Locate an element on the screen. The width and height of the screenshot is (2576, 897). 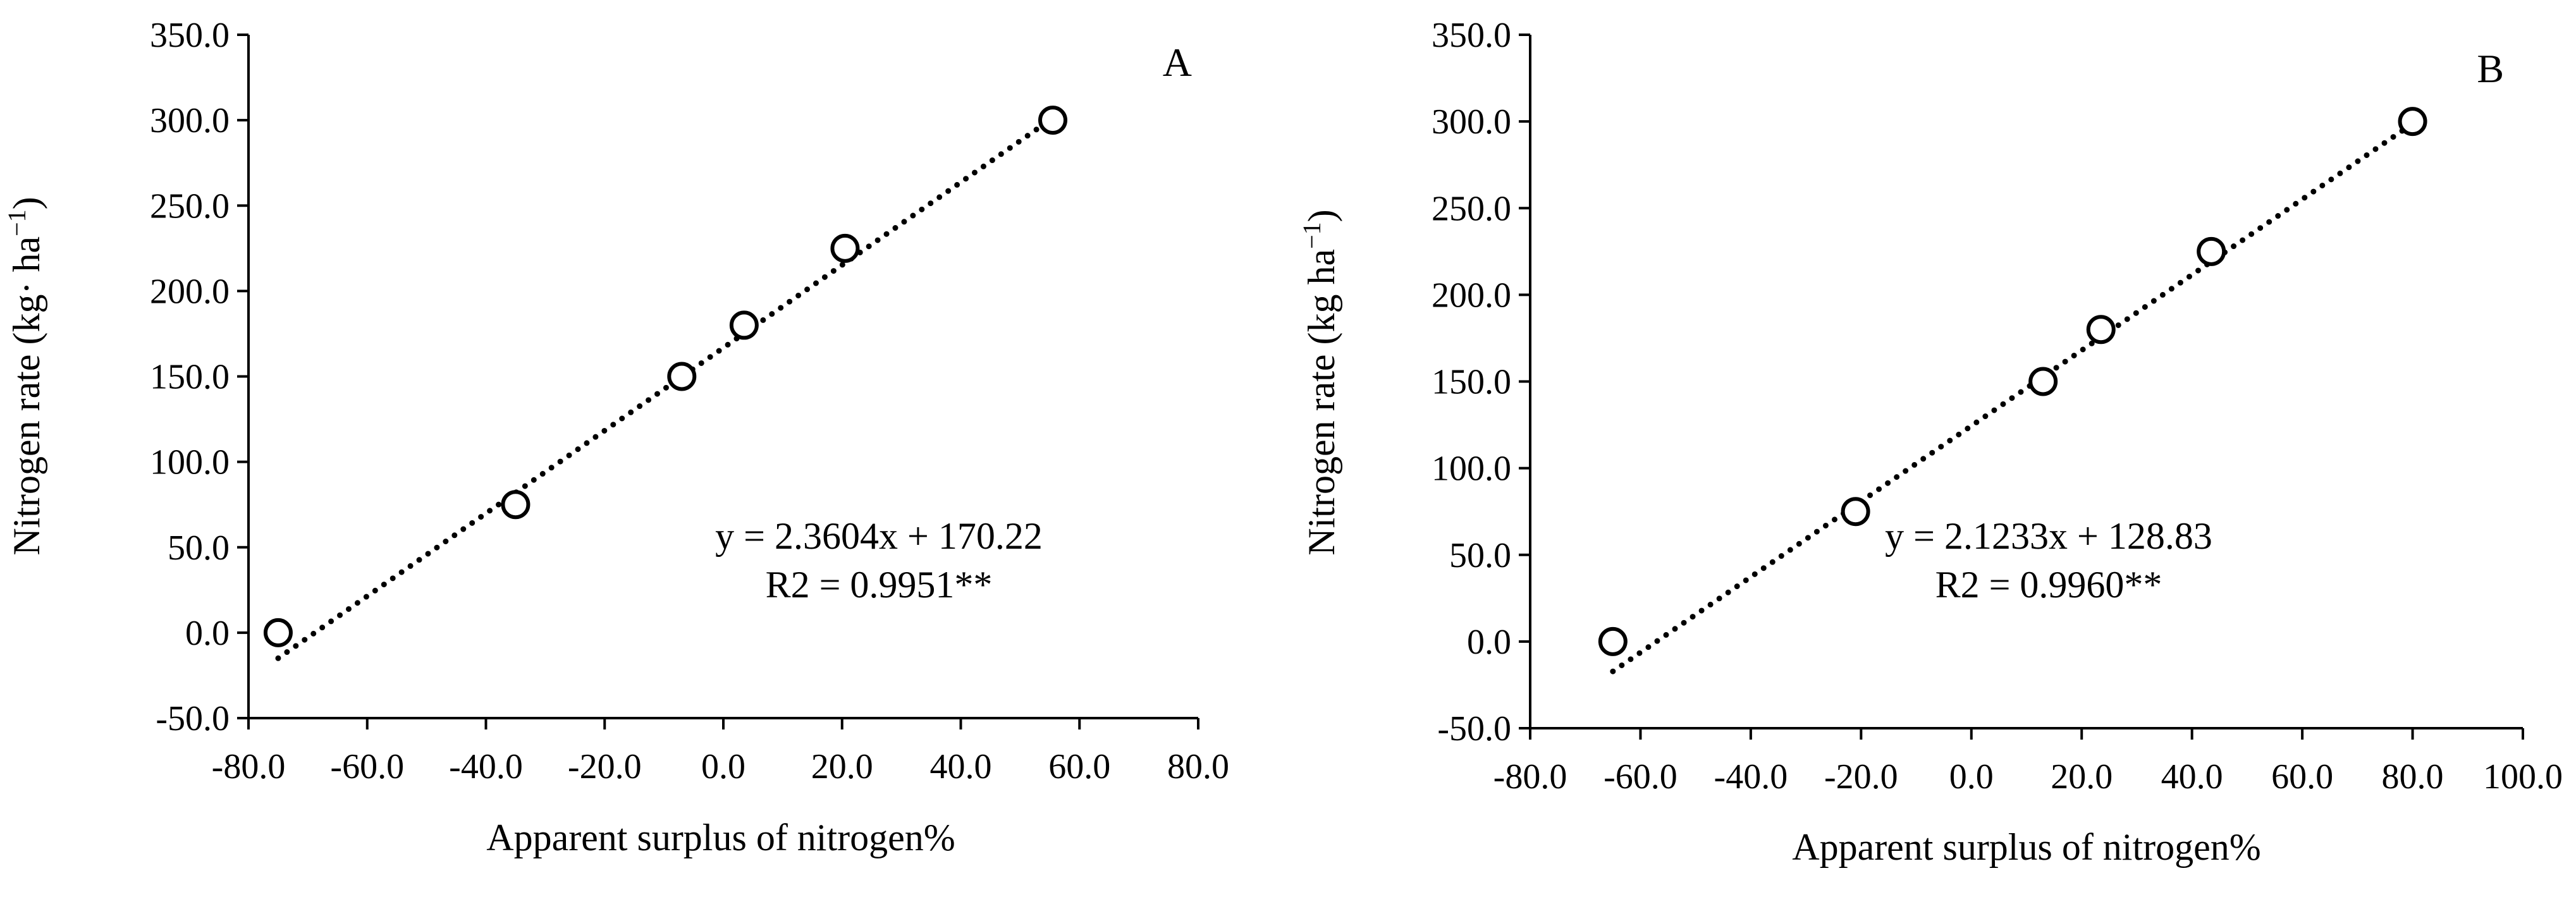
r-squared: R2 = 0.9951** is located at coordinates (879, 585).